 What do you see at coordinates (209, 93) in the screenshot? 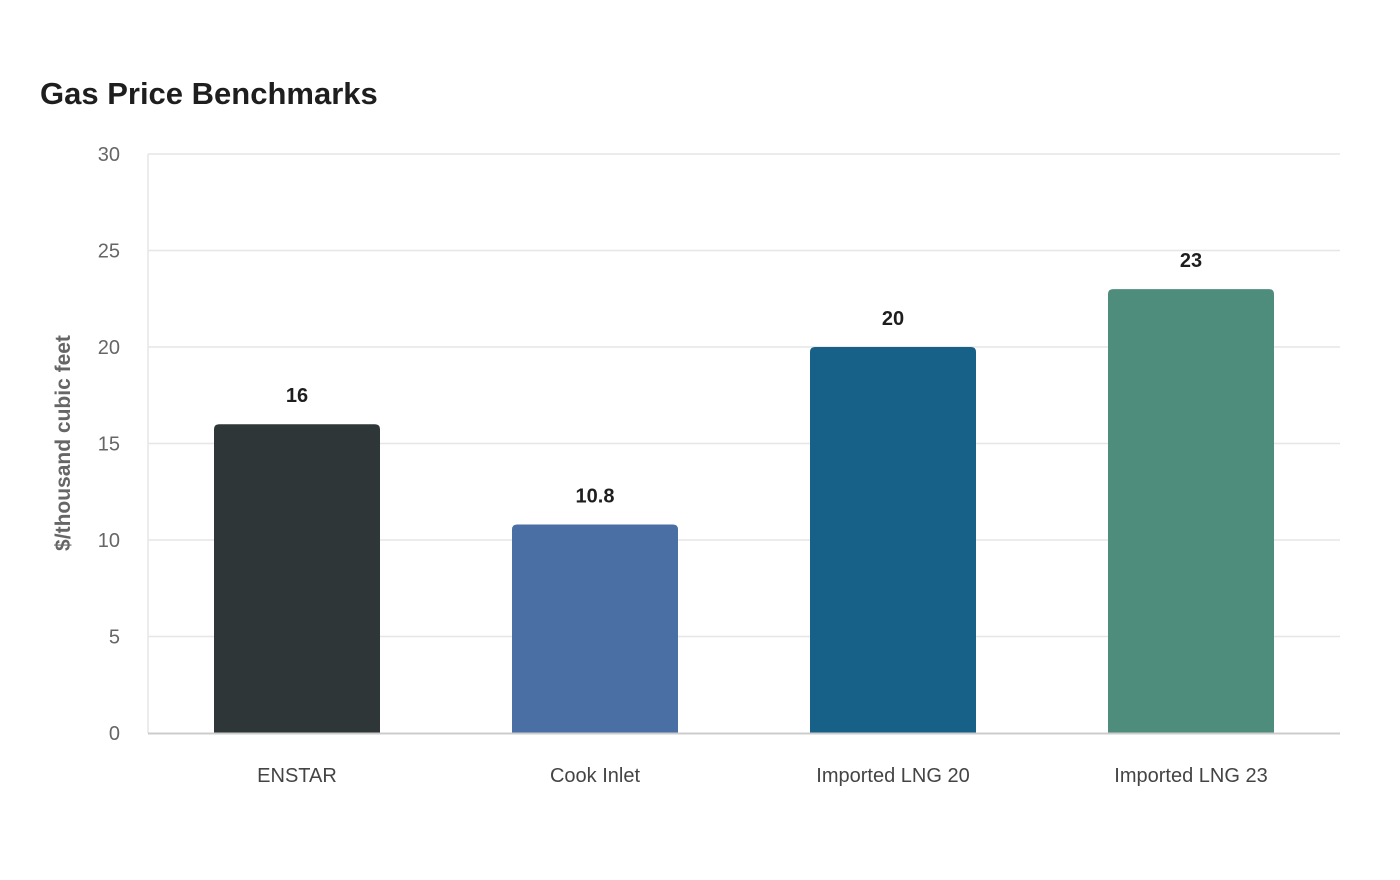
I see `chart-title: Gas Price Benchmarks` at bounding box center [209, 93].